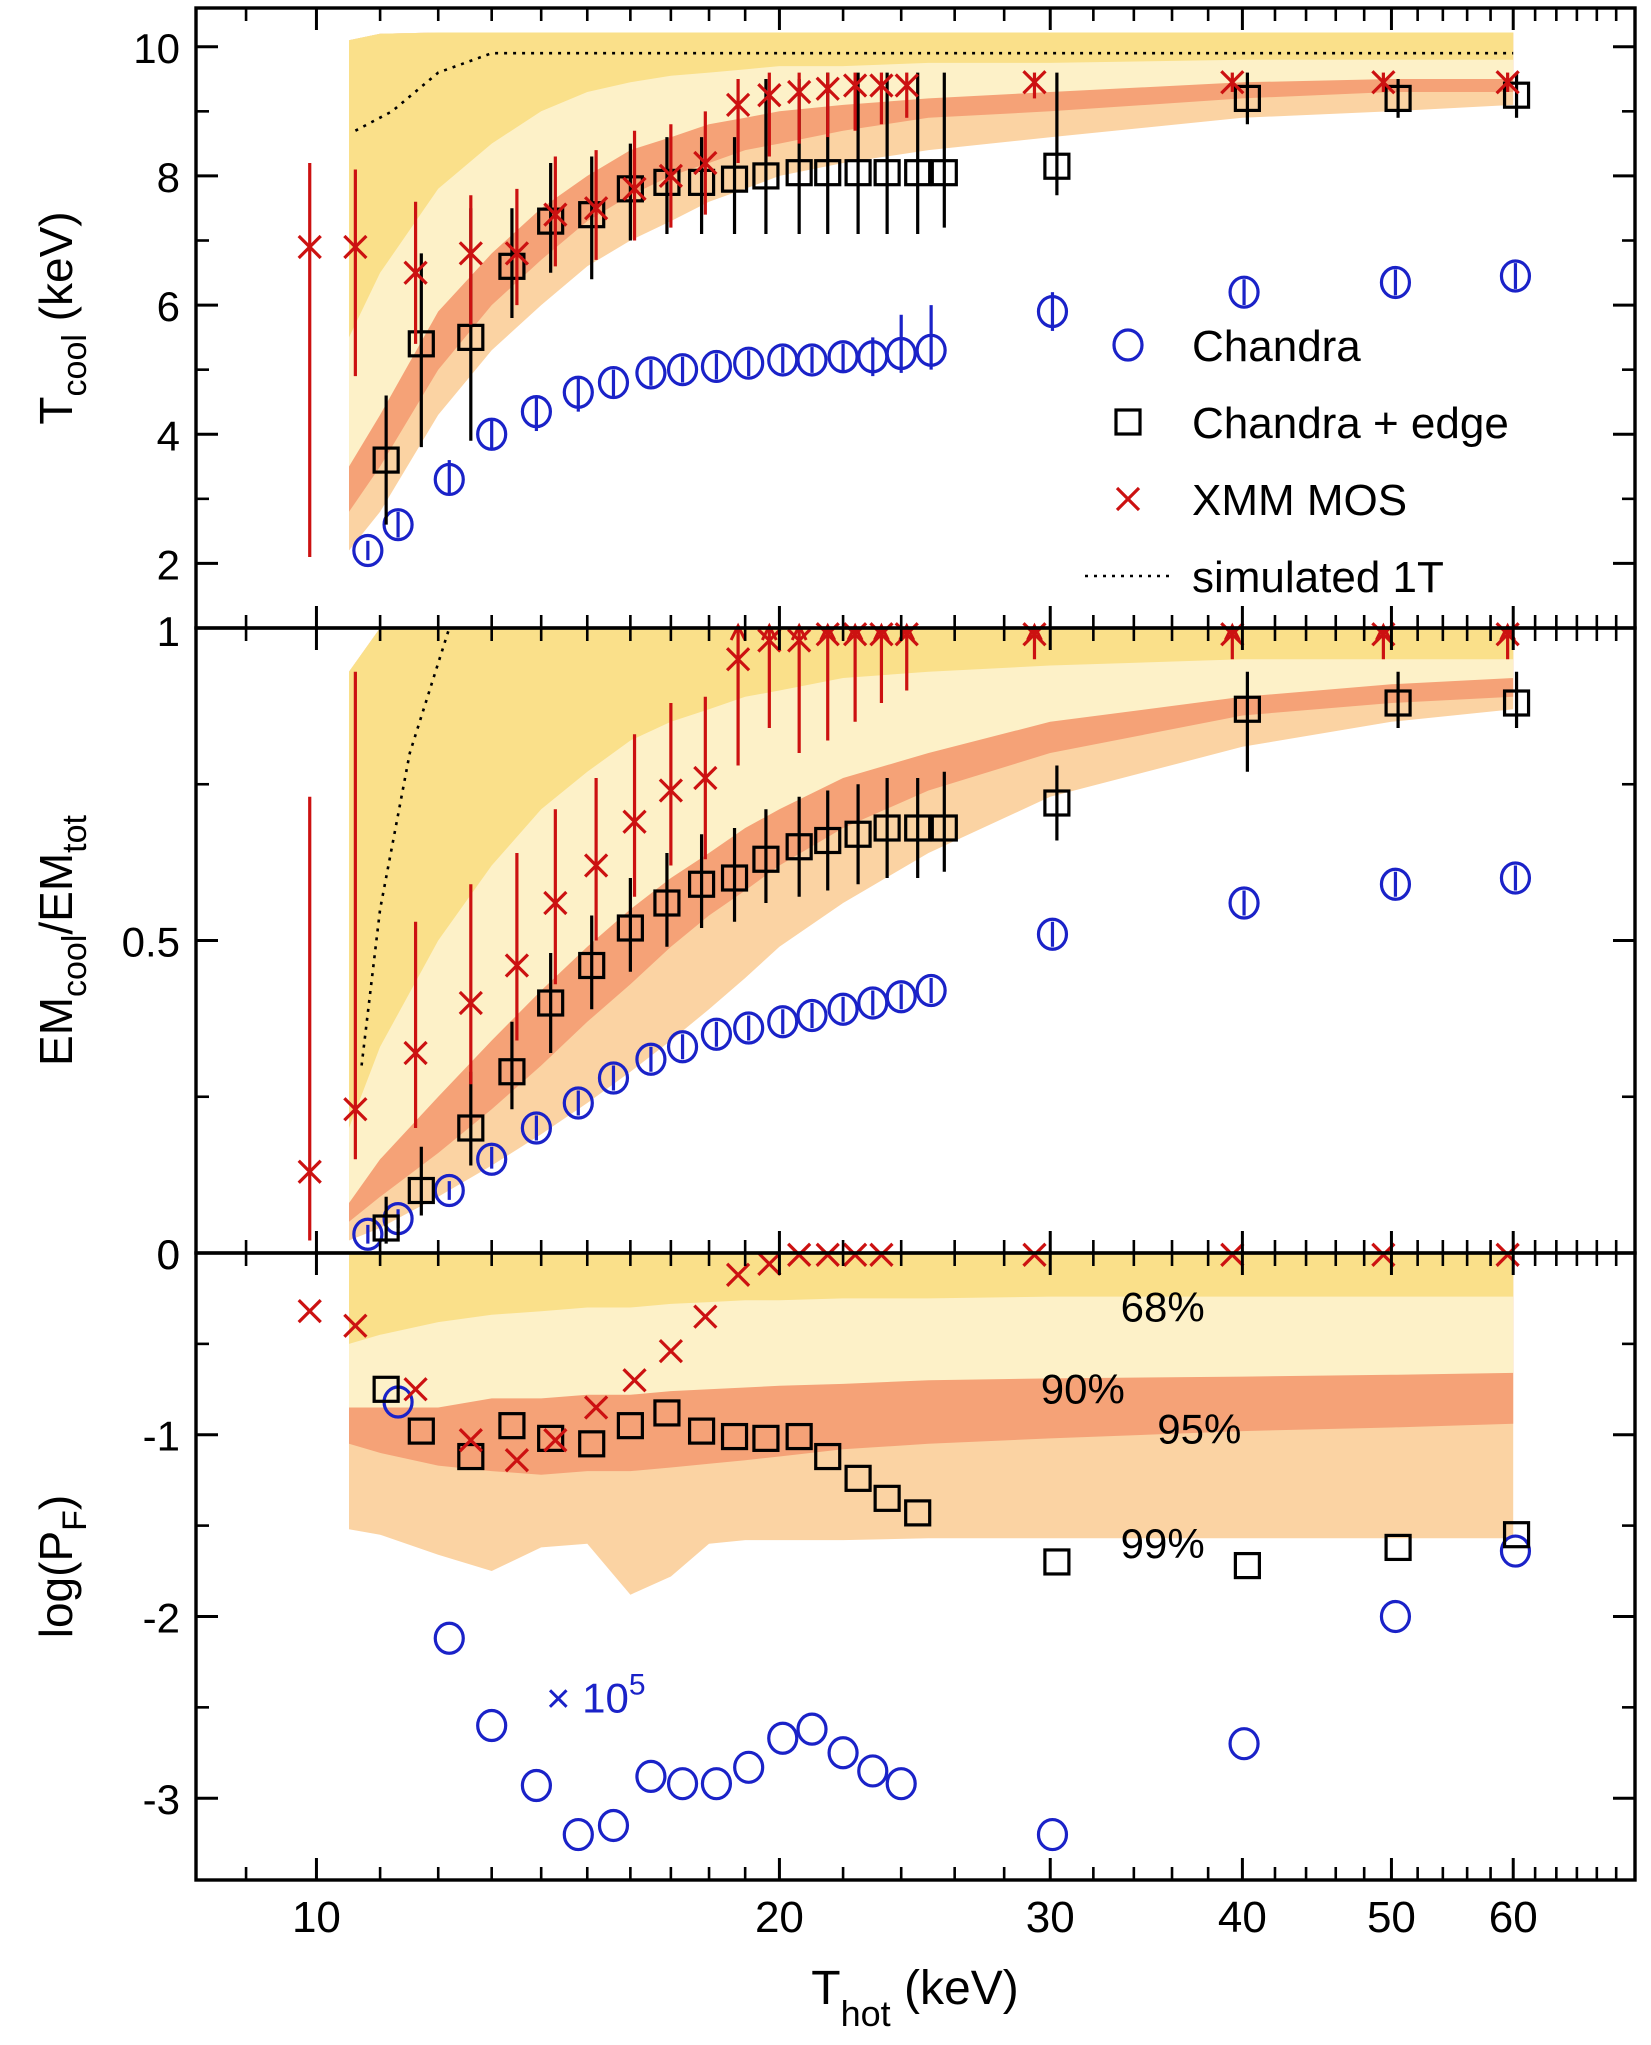  I want to click on legend-cross-marker, so click(1128, 499).